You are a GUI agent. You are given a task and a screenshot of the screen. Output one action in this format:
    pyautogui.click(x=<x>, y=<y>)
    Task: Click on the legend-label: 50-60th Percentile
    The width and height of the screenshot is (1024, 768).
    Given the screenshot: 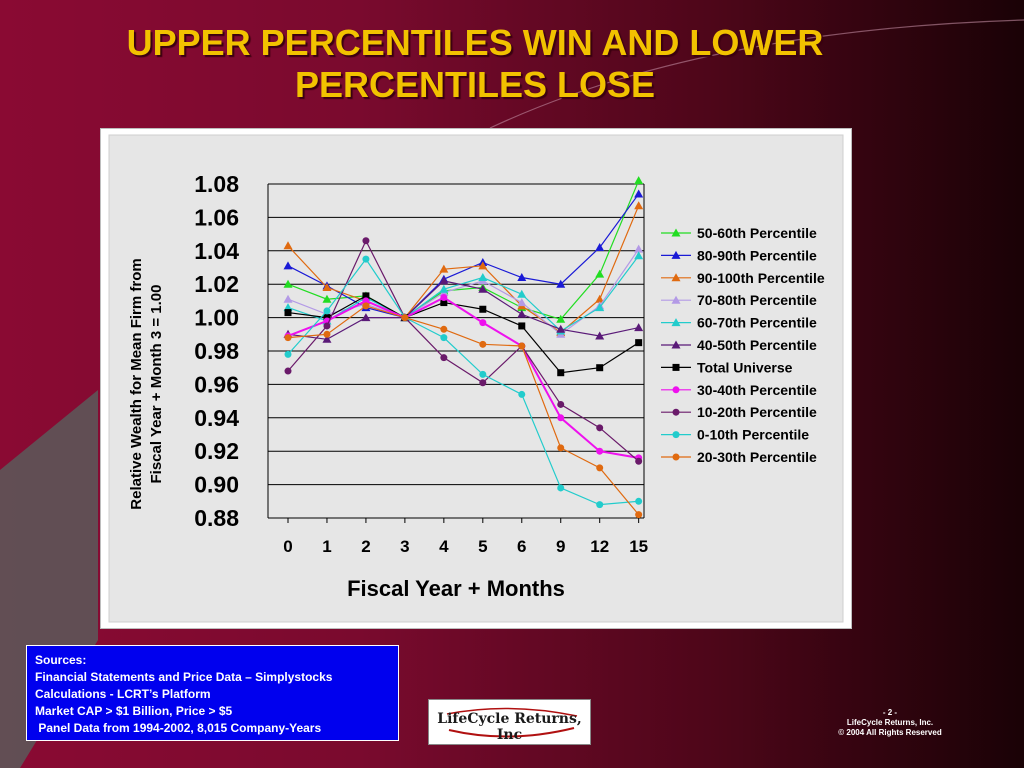 What is the action you would take?
    pyautogui.click(x=757, y=233)
    